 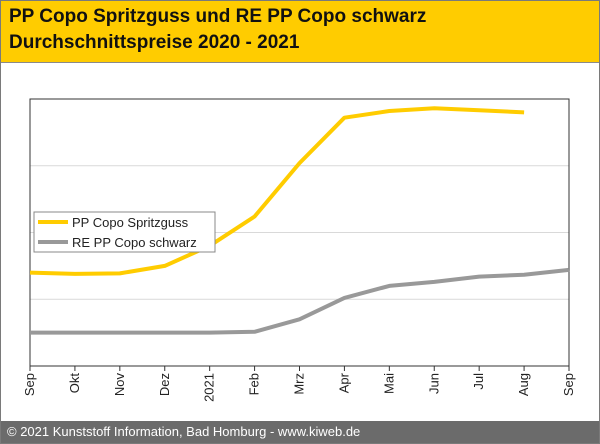 I want to click on x-tick-label-6: Mrz, so click(x=299, y=384).